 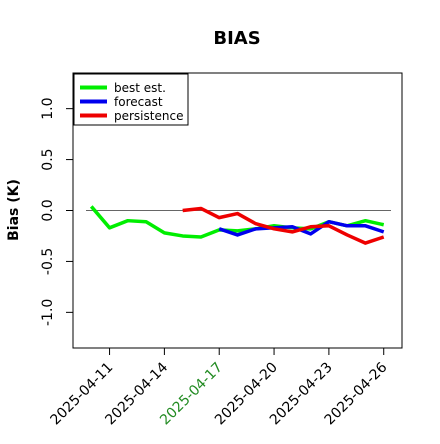 What do you see at coordinates (138, 102) in the screenshot?
I see `legend-label-forecast: forecast` at bounding box center [138, 102].